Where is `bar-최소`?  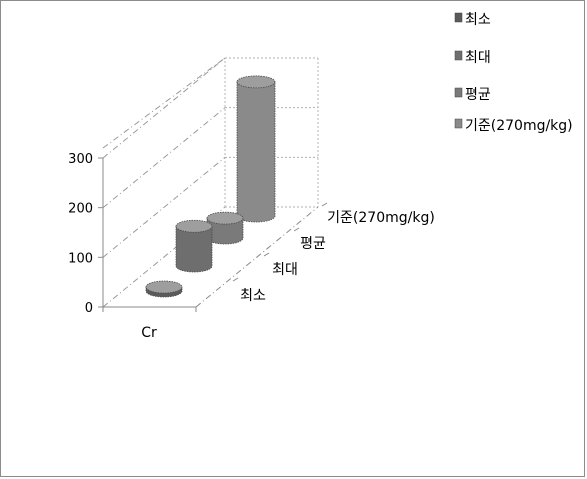 bar-최소 is located at coordinates (164, 289).